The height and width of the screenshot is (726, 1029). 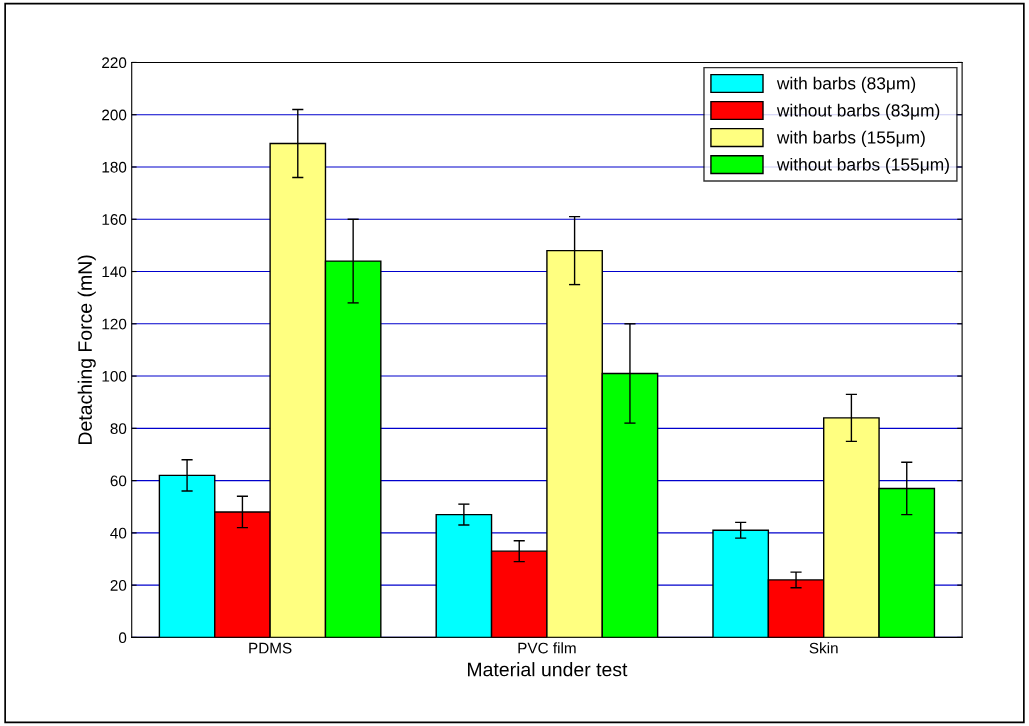 What do you see at coordinates (846, 84) in the screenshot?
I see `legend-label: with barbs (83μm)` at bounding box center [846, 84].